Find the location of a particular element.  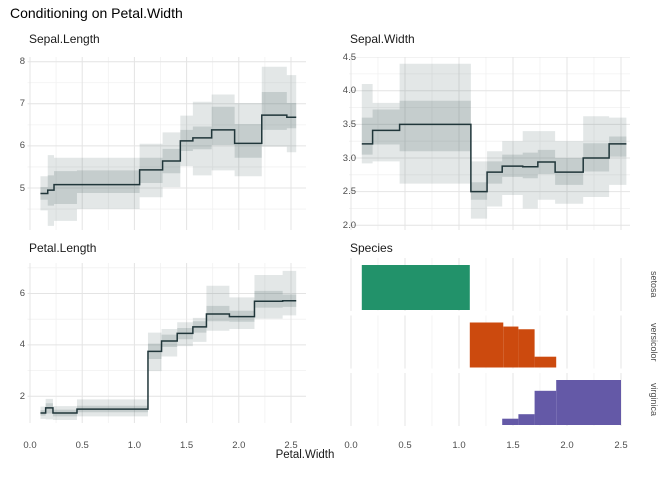

panel-title-petal-length: Petal.Length is located at coordinates (63, 248).